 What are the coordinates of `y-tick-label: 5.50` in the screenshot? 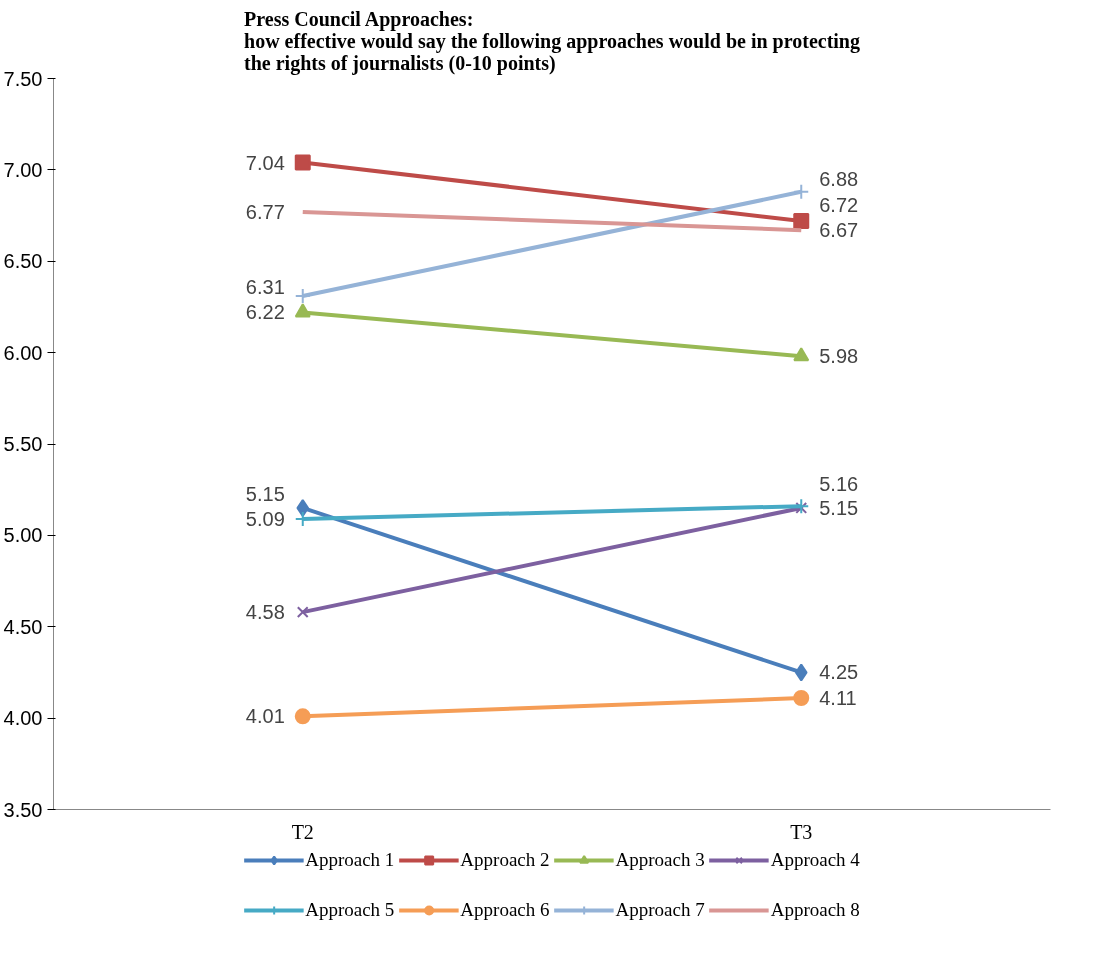 It's located at (23, 444).